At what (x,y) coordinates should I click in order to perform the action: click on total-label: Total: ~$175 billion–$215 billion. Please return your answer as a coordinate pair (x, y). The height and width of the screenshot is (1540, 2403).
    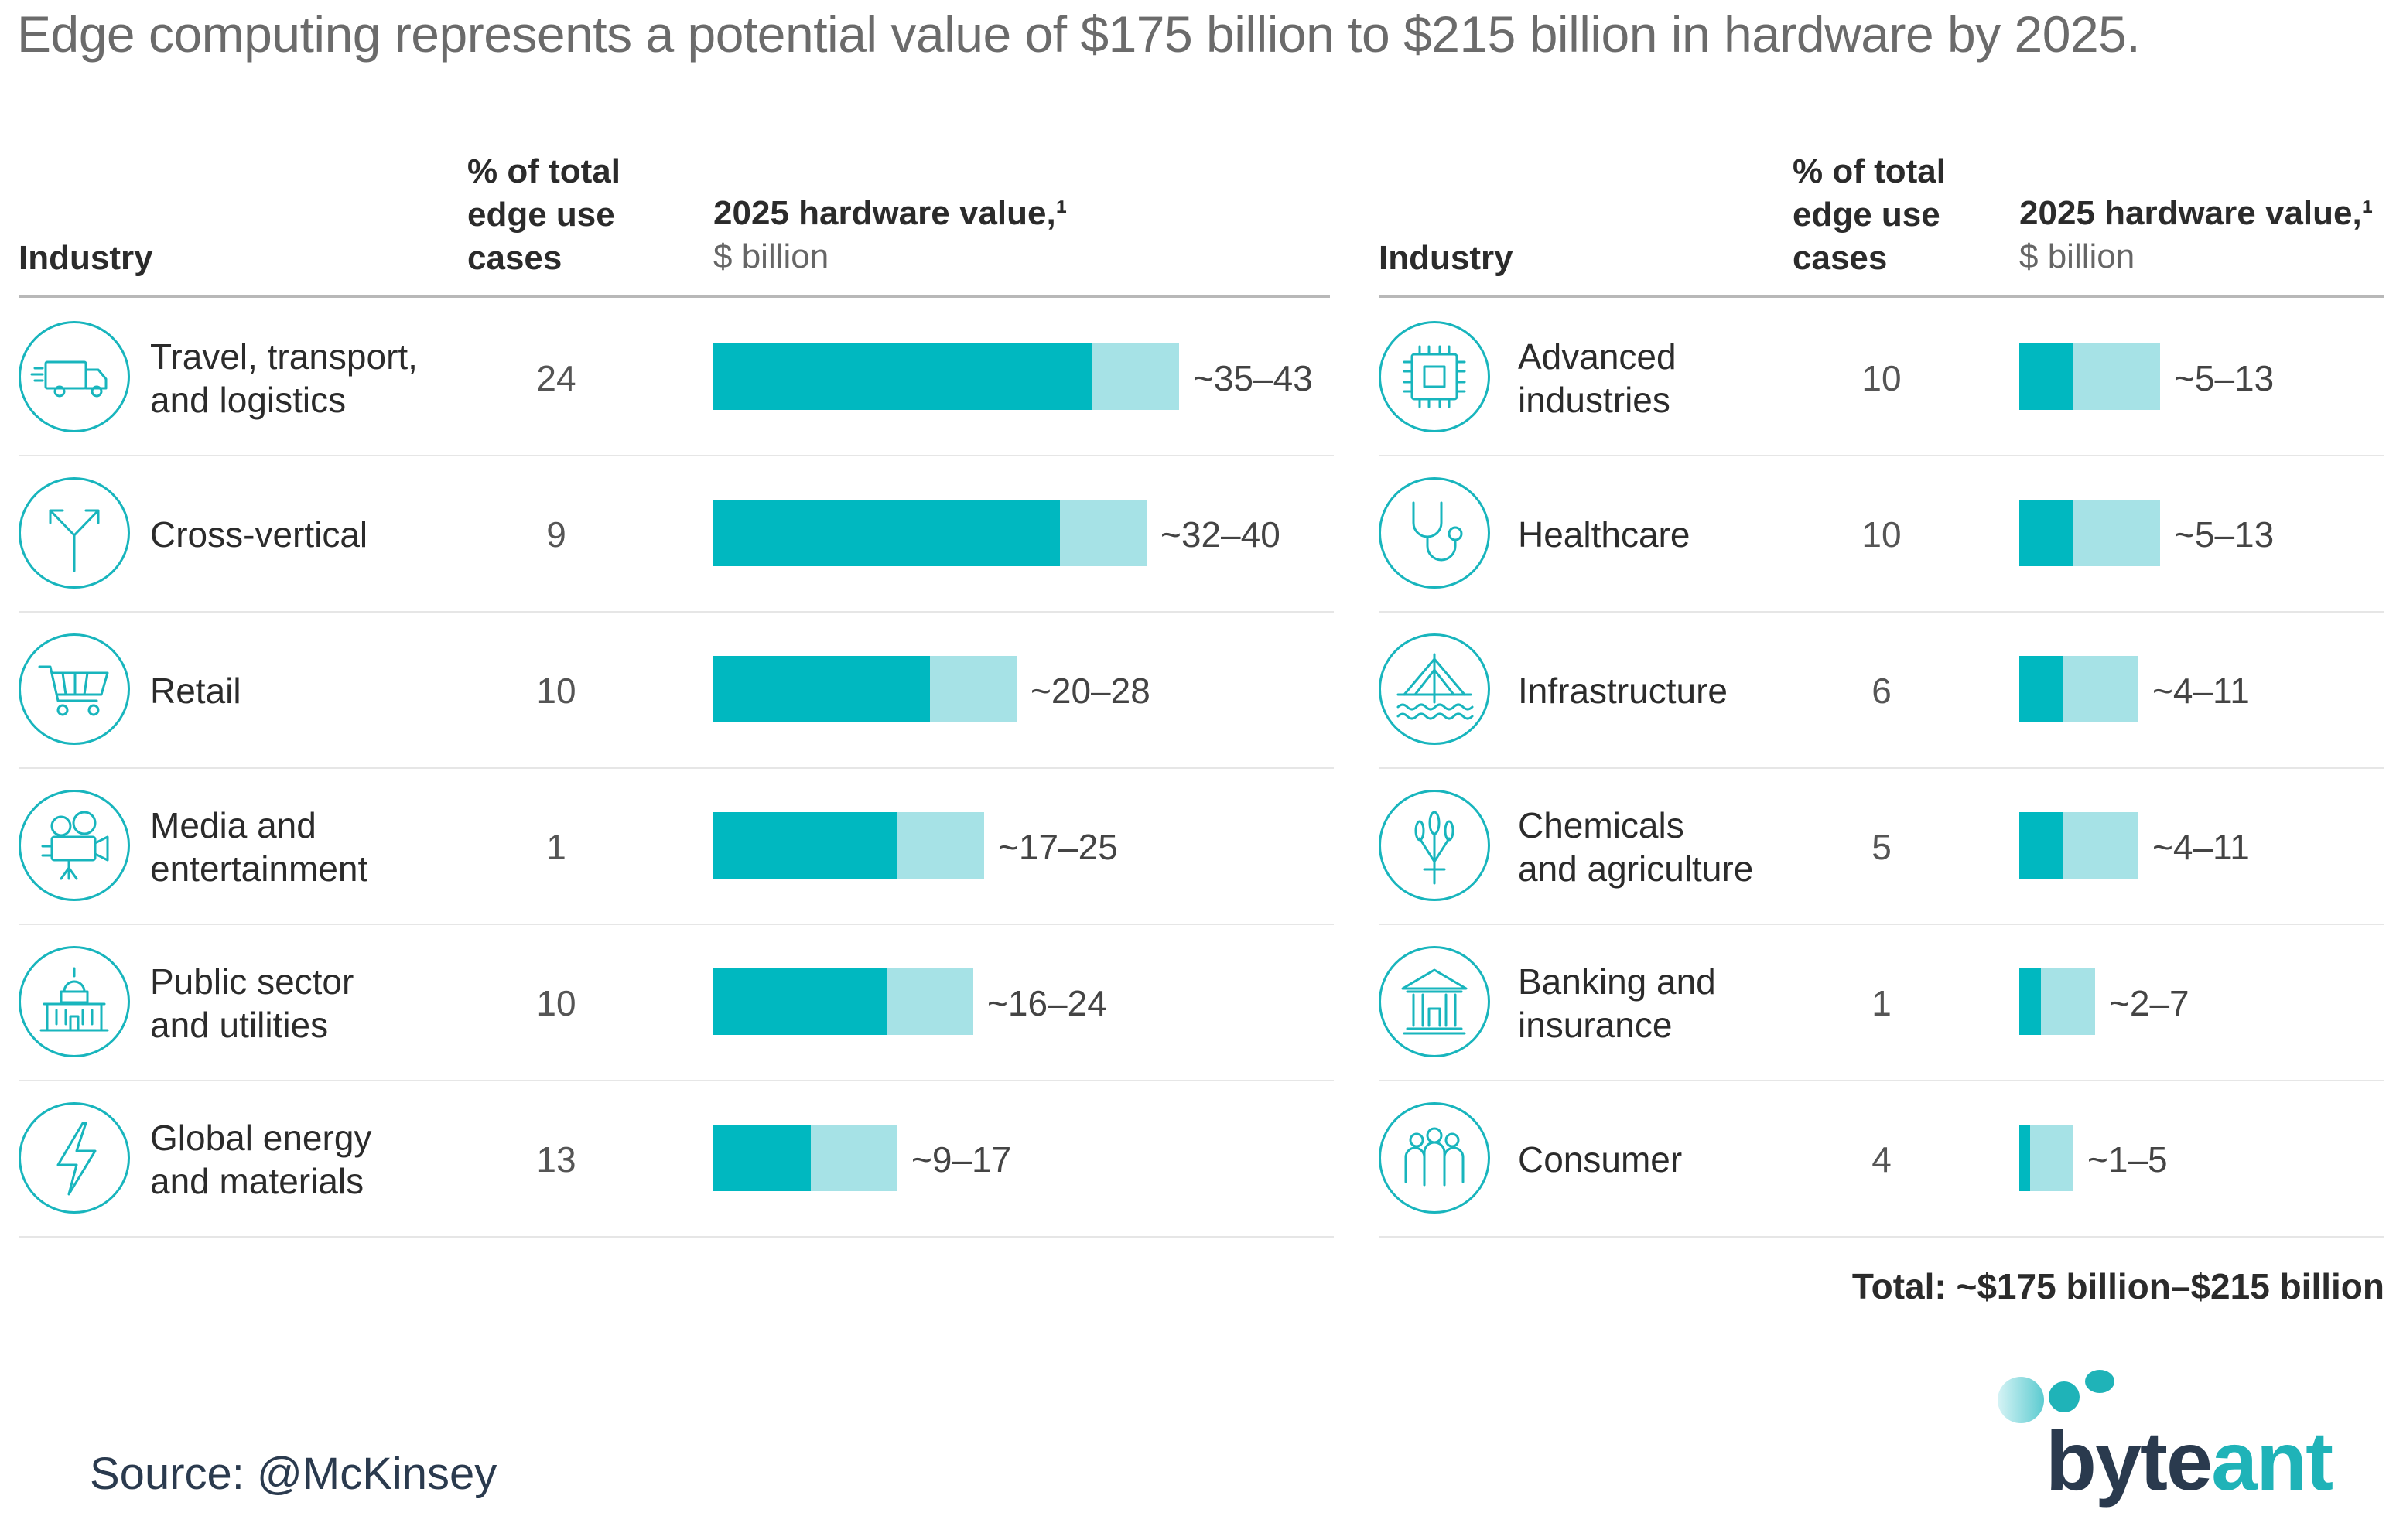
    Looking at the image, I should click on (2117, 1286).